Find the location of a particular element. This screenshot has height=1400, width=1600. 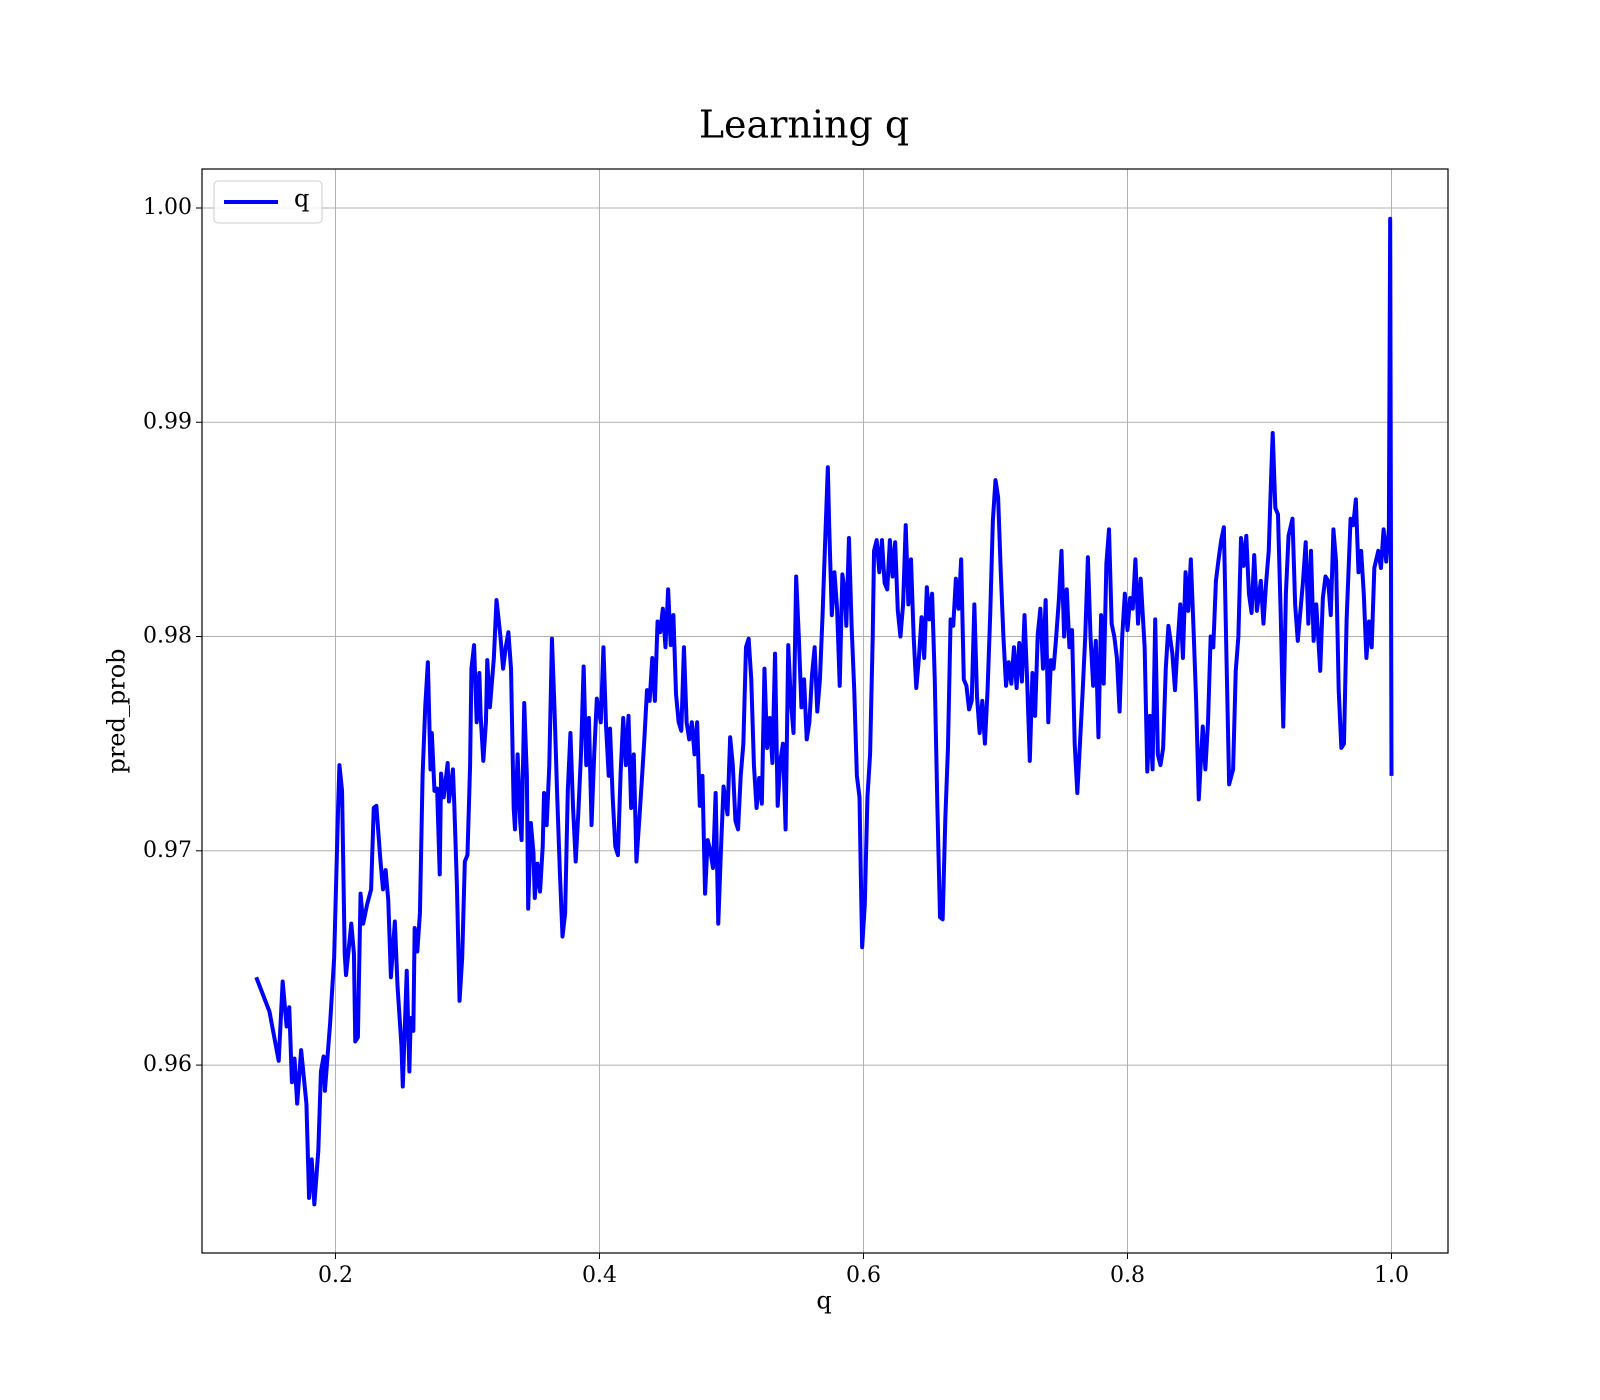

chart-title: Learning q is located at coordinates (804, 125).